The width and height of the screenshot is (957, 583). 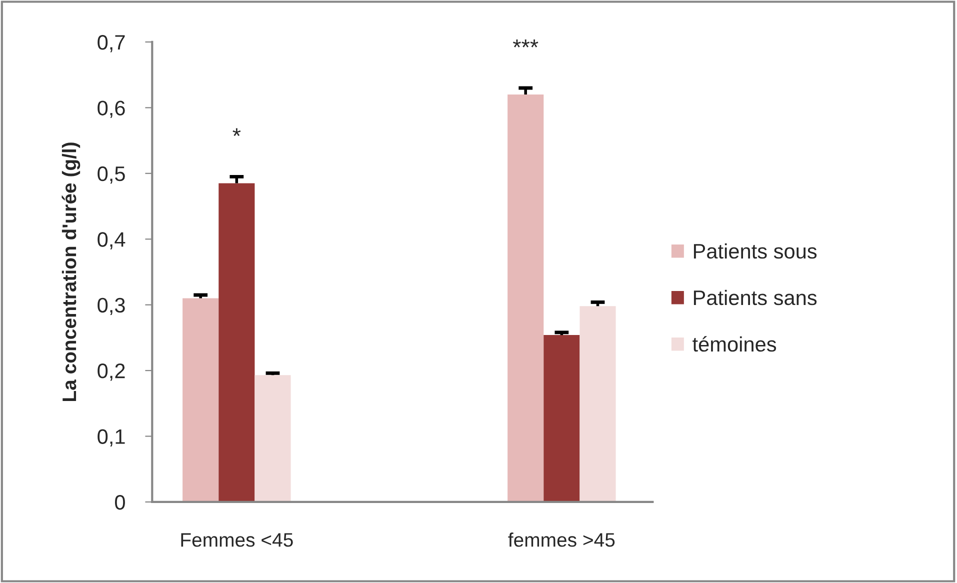 I want to click on y-tick-label: 0,1, so click(x=111, y=437).